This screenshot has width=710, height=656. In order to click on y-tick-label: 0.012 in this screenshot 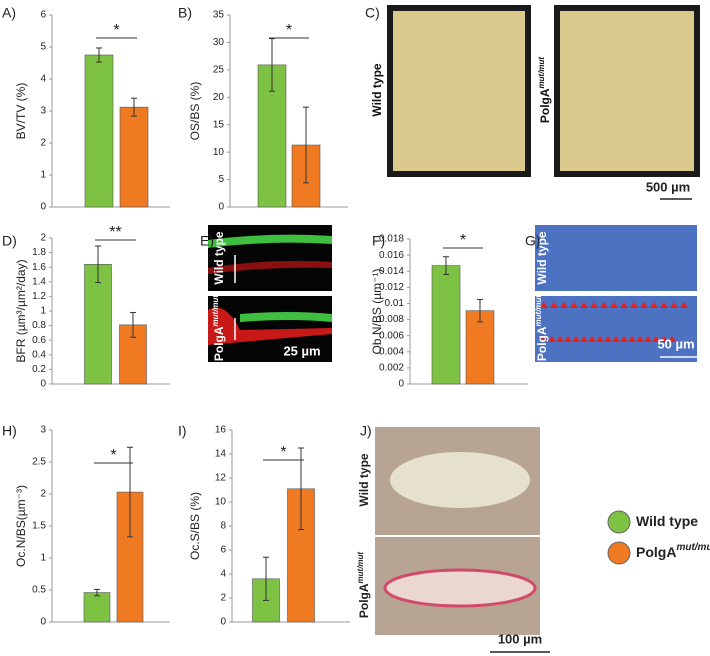, I will do `click(391, 287)`.